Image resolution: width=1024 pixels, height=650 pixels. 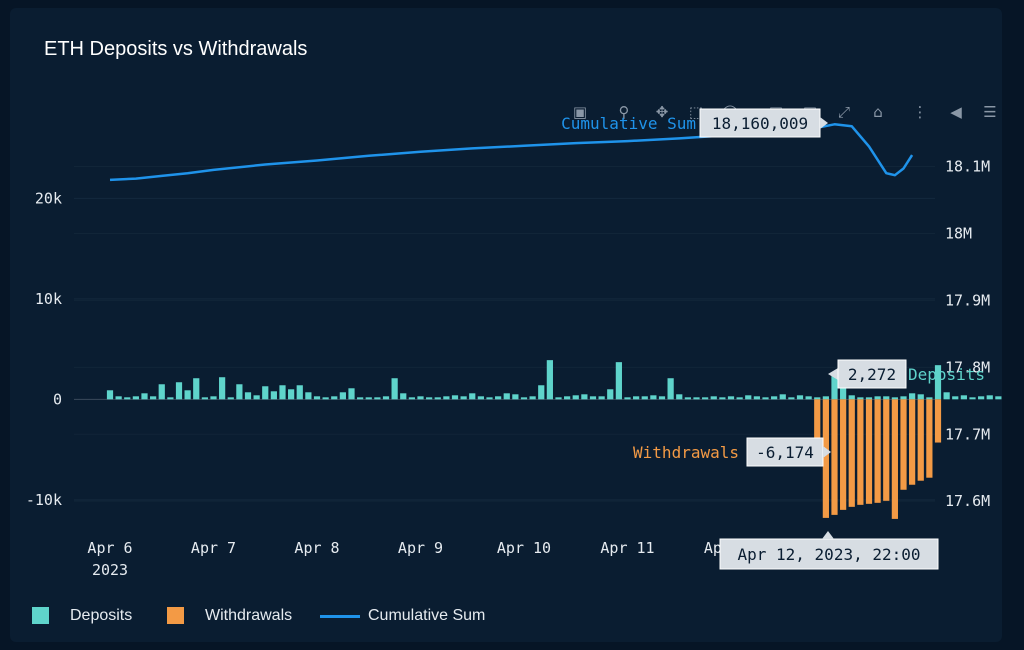 What do you see at coordinates (828, 554) in the screenshot?
I see `hover-x-value: Apr 12, 2023, 22:00` at bounding box center [828, 554].